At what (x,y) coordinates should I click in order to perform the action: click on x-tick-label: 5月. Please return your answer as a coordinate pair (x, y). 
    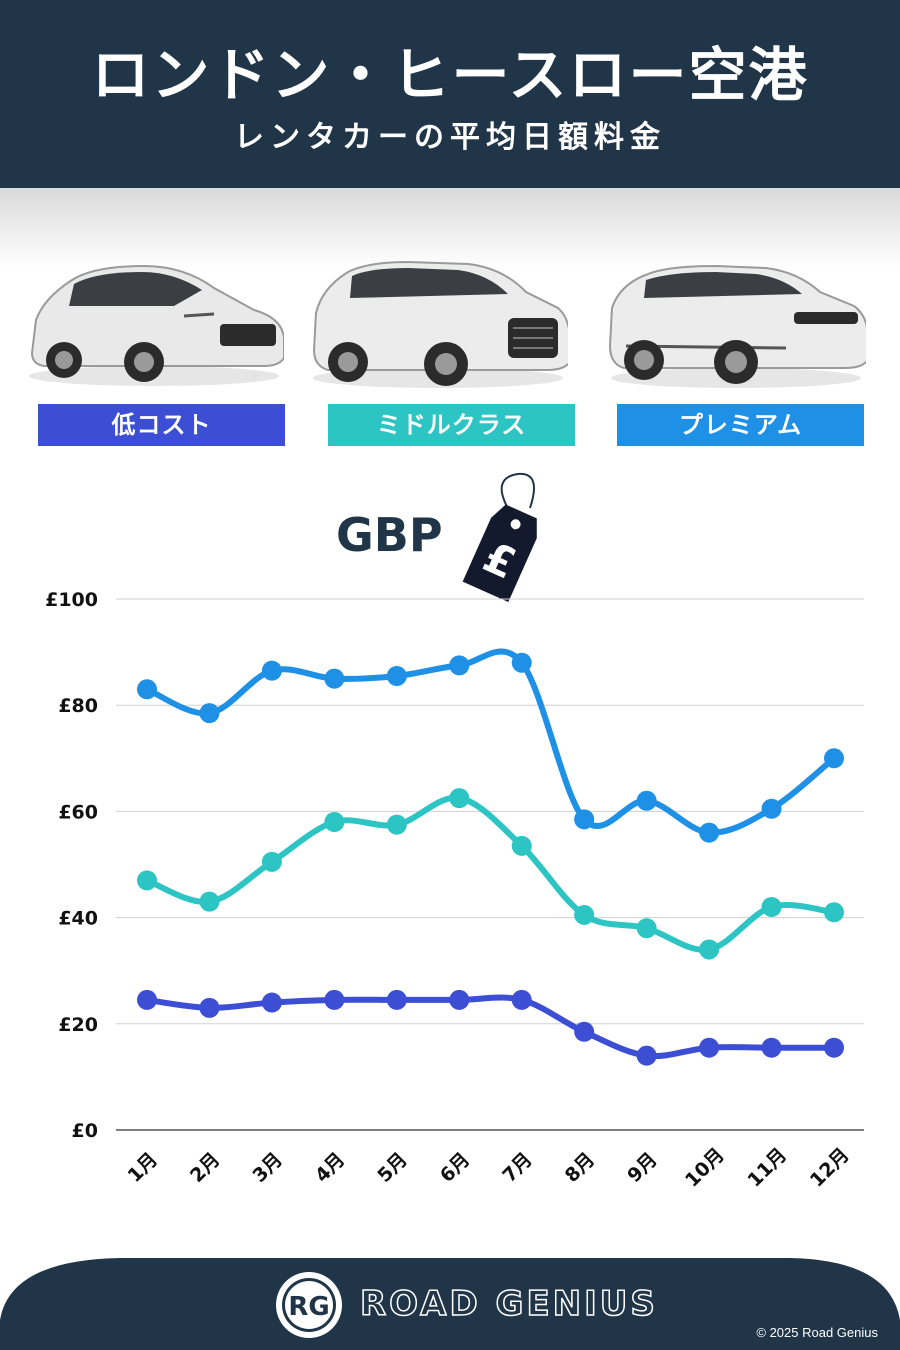
    Looking at the image, I should click on (392, 1168).